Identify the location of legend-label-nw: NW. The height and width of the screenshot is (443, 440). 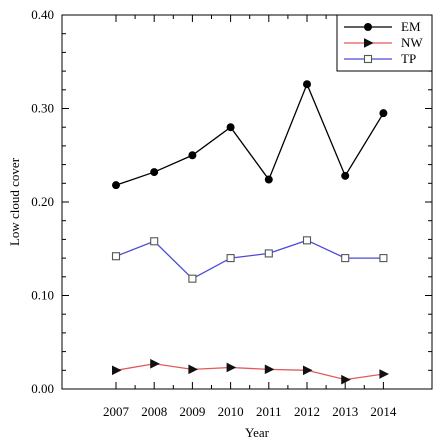
(412, 42).